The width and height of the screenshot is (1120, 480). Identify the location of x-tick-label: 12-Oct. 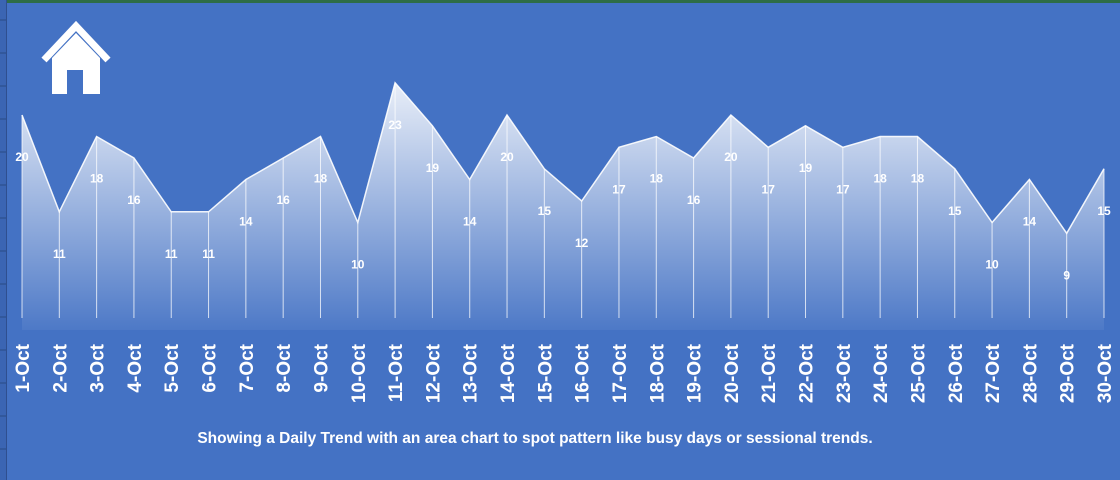
(433, 373).